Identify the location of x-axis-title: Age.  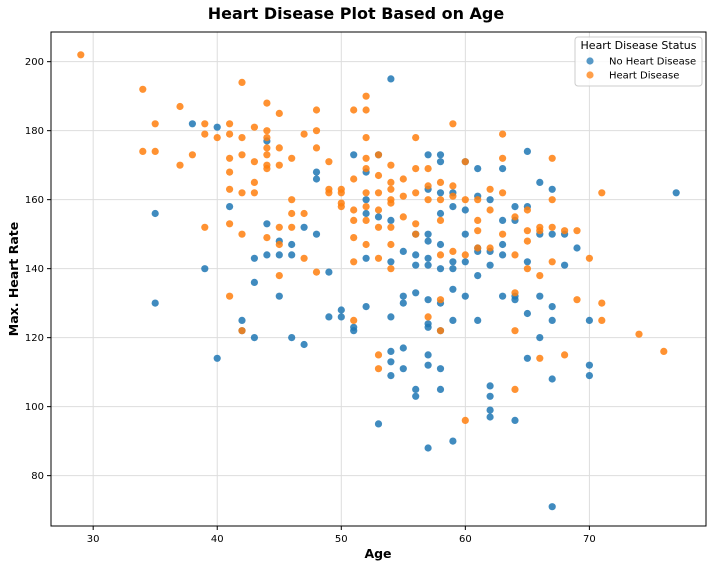
(377, 553).